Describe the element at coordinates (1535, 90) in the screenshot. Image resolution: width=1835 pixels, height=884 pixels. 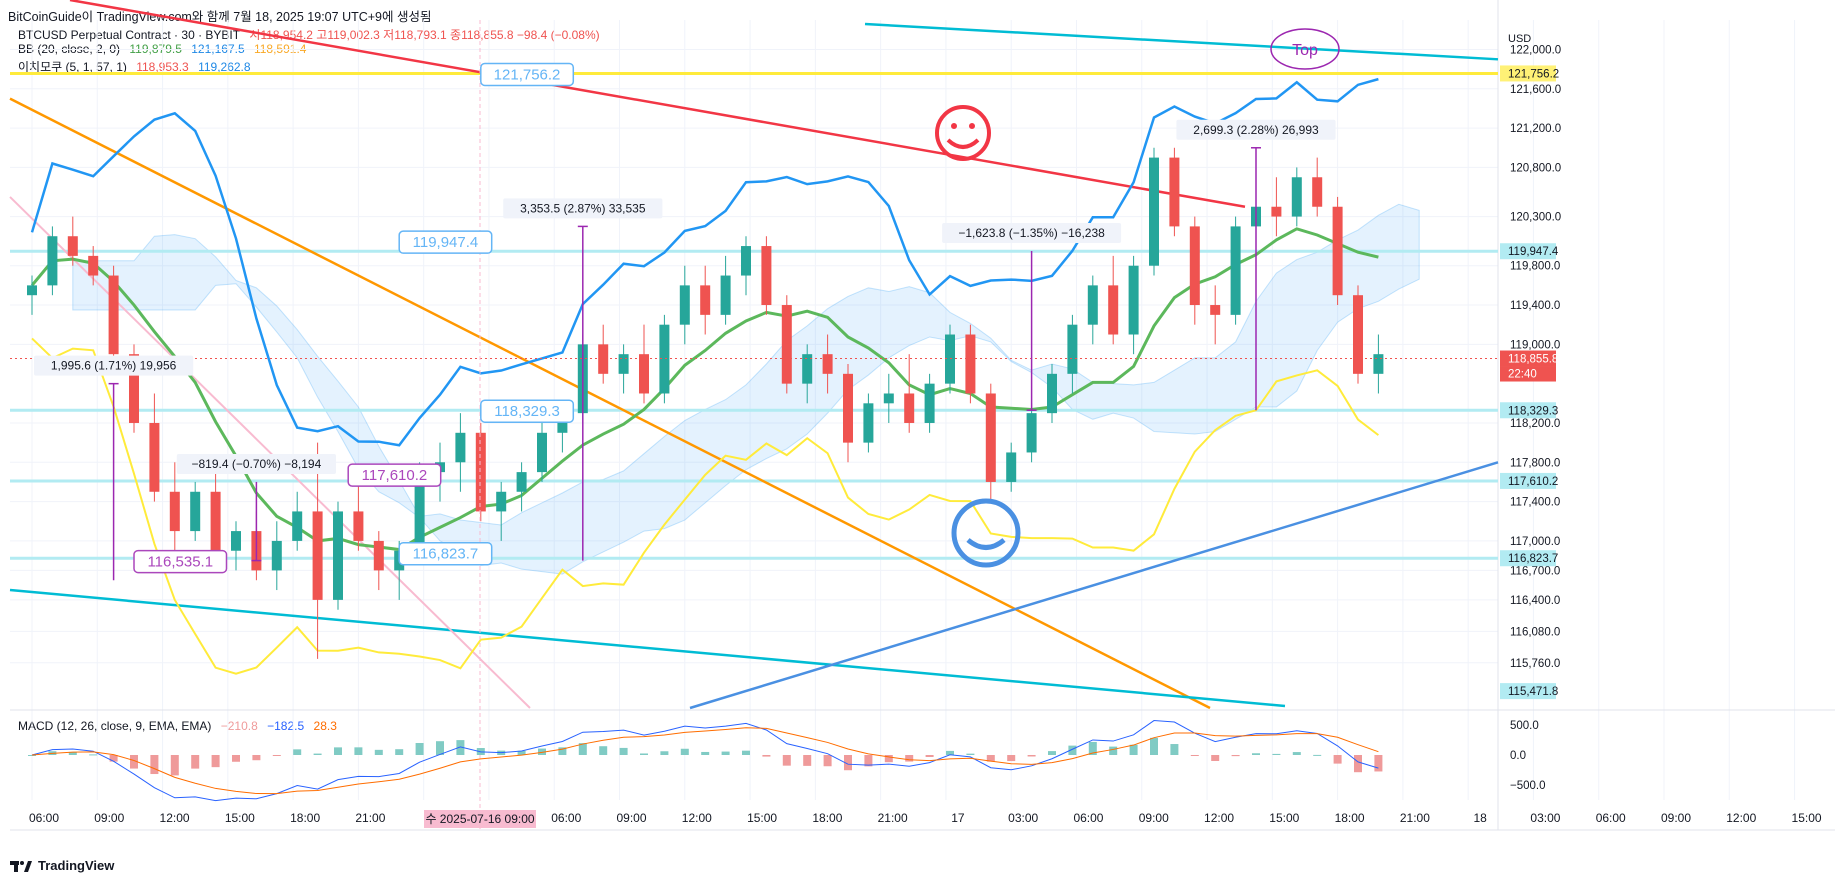
I see `price-tick-label: 121,600.0` at that location.